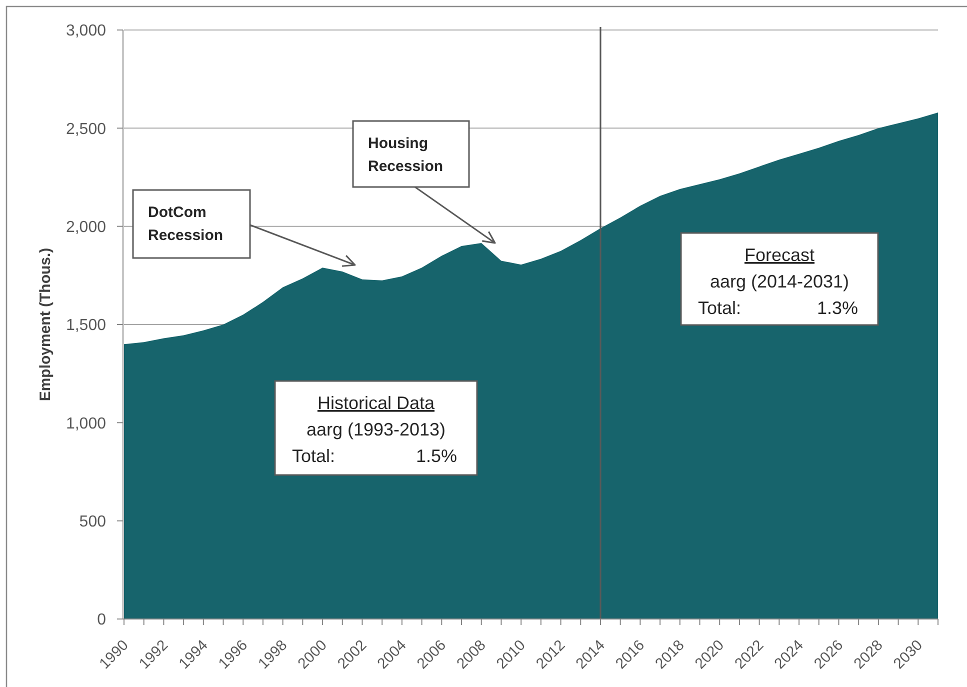 The height and width of the screenshot is (687, 967). Describe the element at coordinates (86, 325) in the screenshot. I see `y-tick-label: 1,500` at that location.